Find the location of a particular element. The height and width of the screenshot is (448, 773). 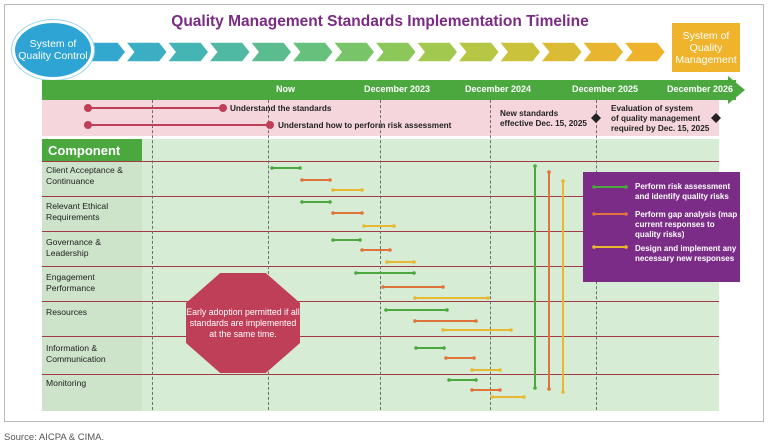

timeline-label-dec-2024: December 2024 is located at coordinates (498, 89).